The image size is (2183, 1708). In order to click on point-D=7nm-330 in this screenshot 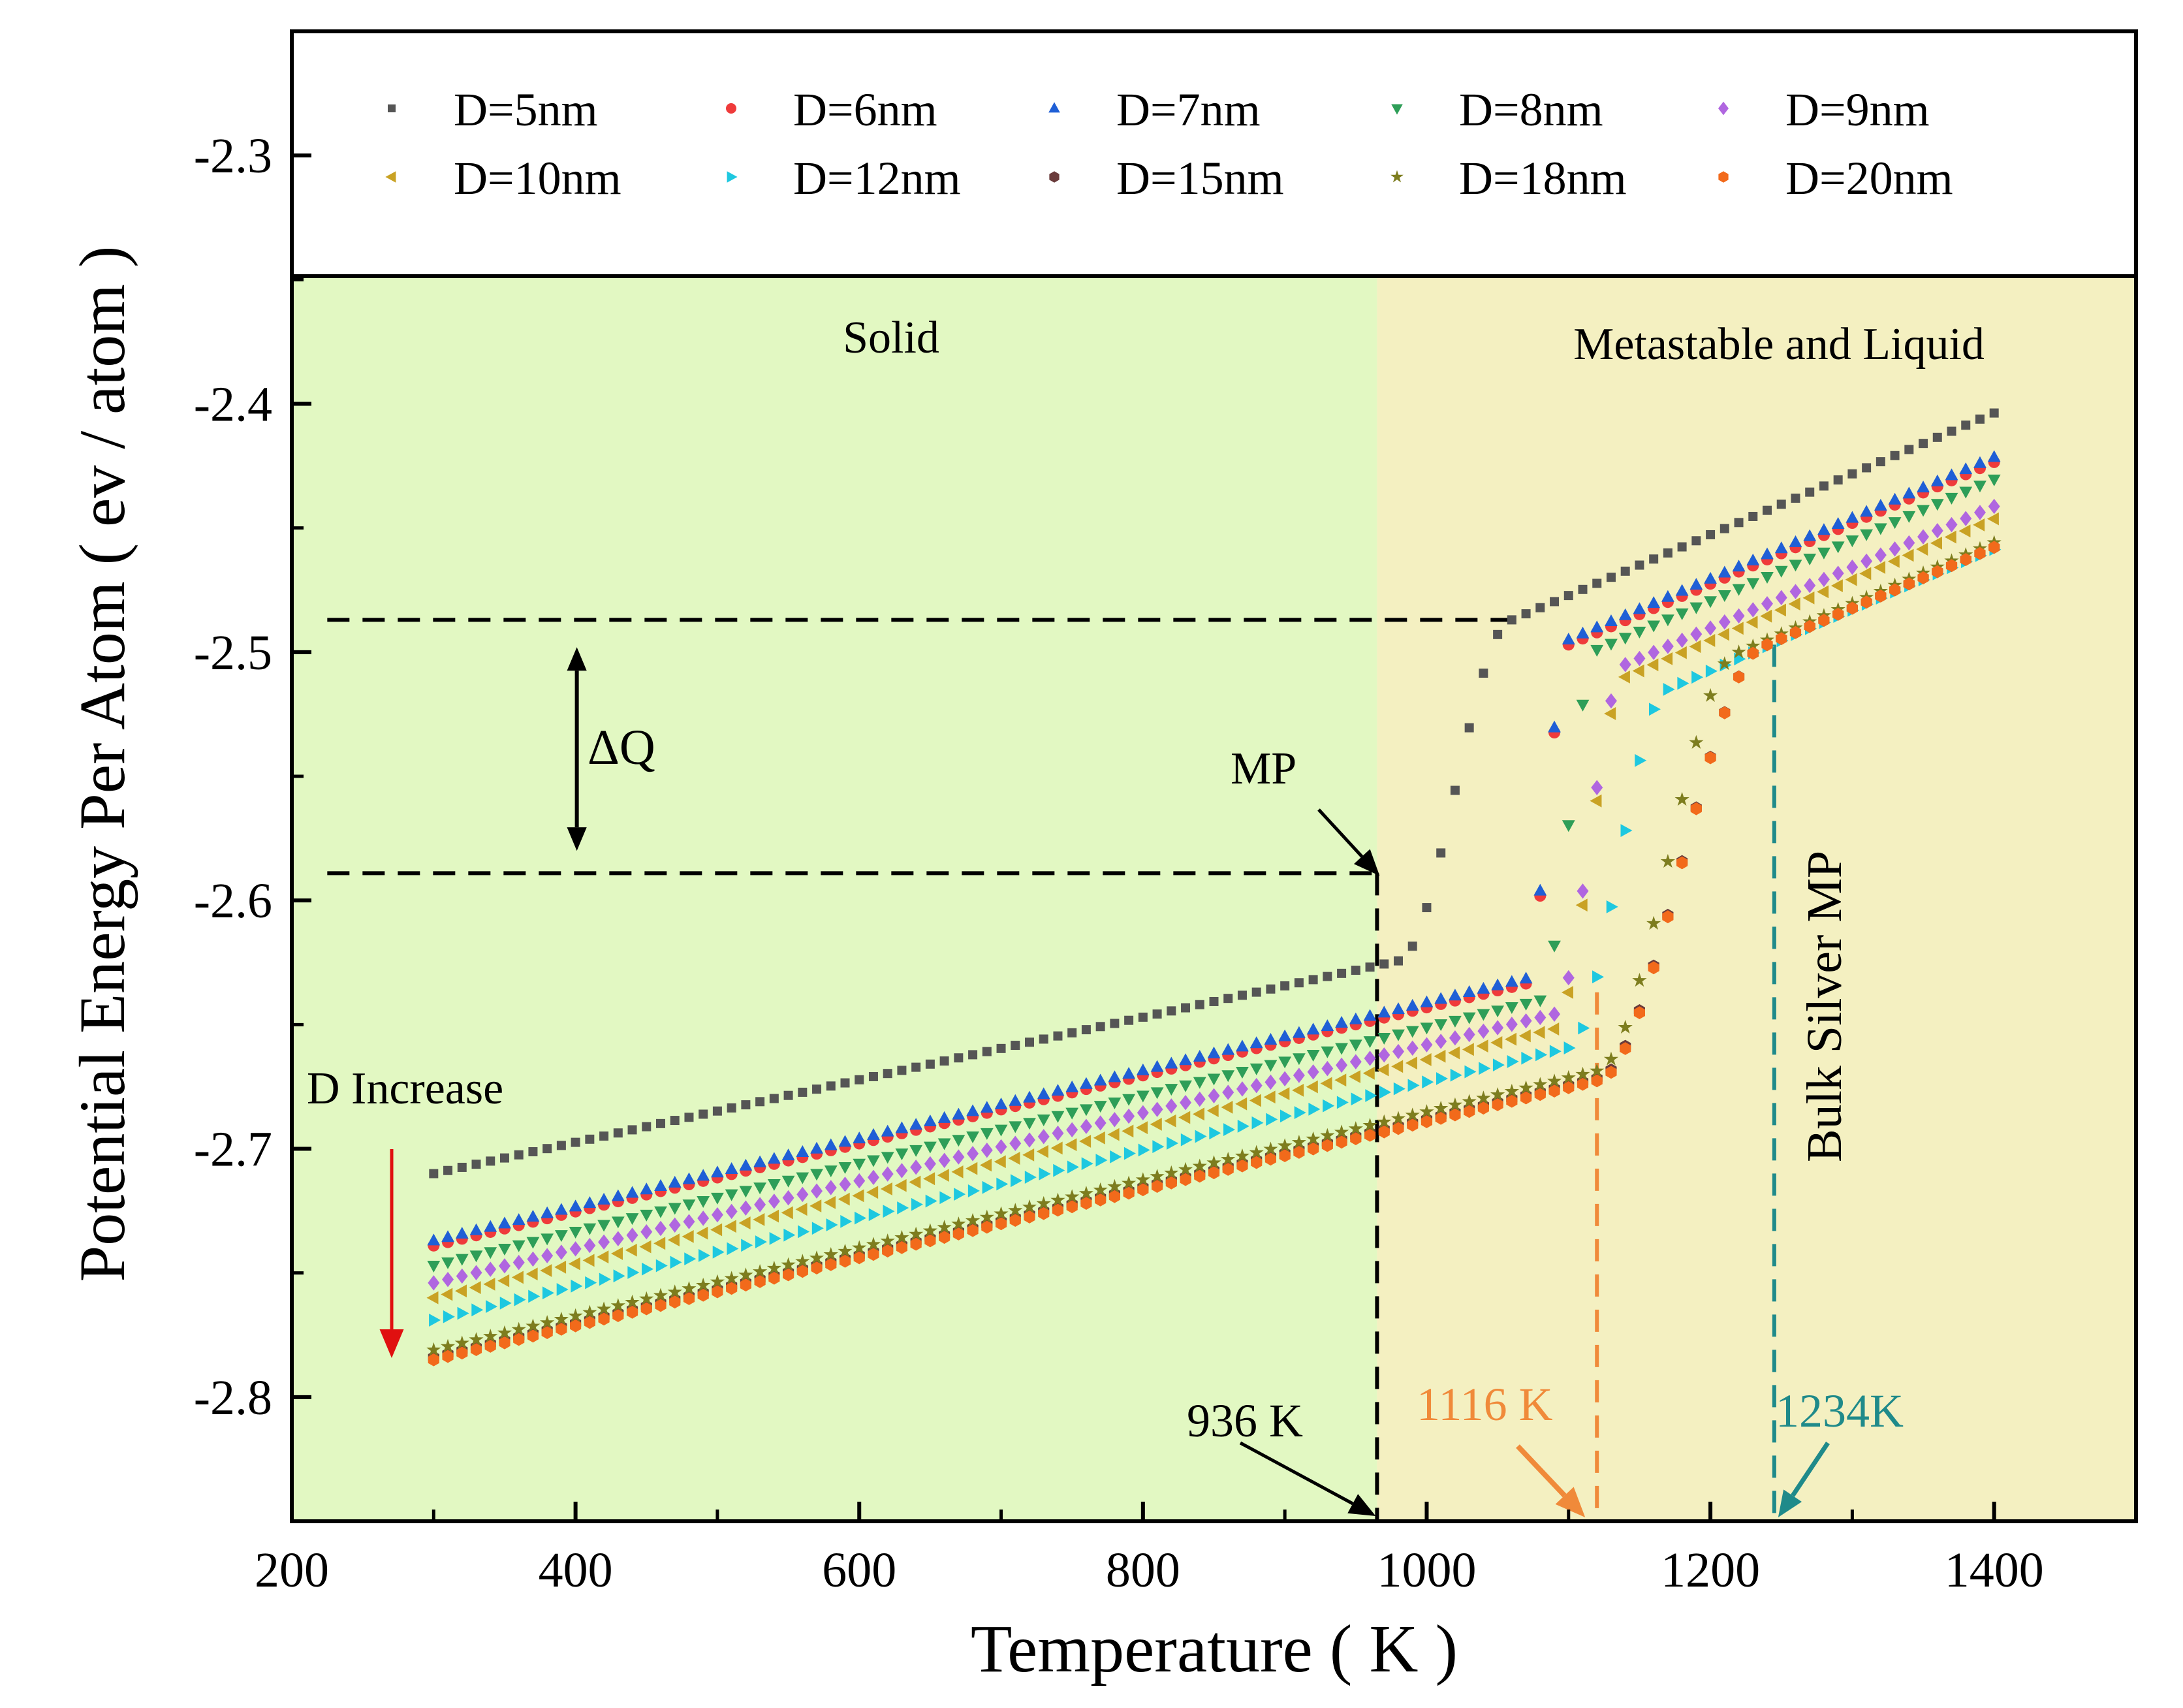, I will do `click(476, 1229)`.